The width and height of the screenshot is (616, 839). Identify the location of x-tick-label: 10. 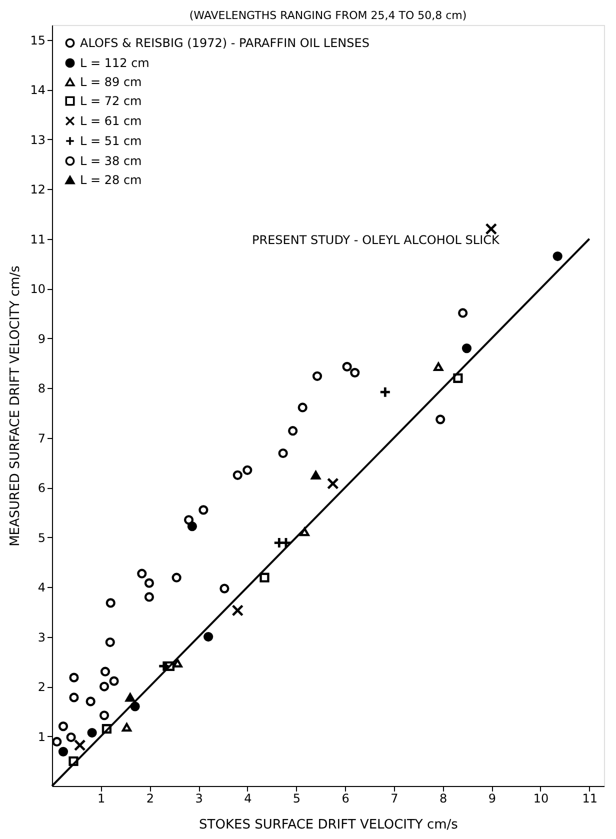
(541, 799).